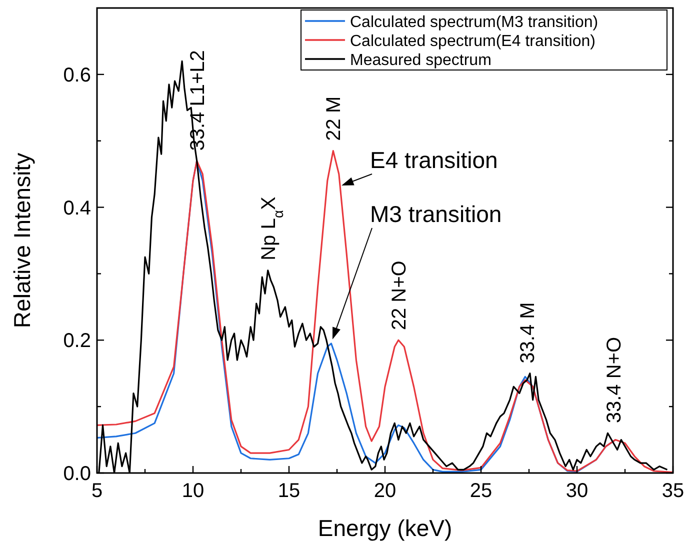 This screenshot has width=697, height=544. I want to click on x-tick-label: 20, so click(385, 491).